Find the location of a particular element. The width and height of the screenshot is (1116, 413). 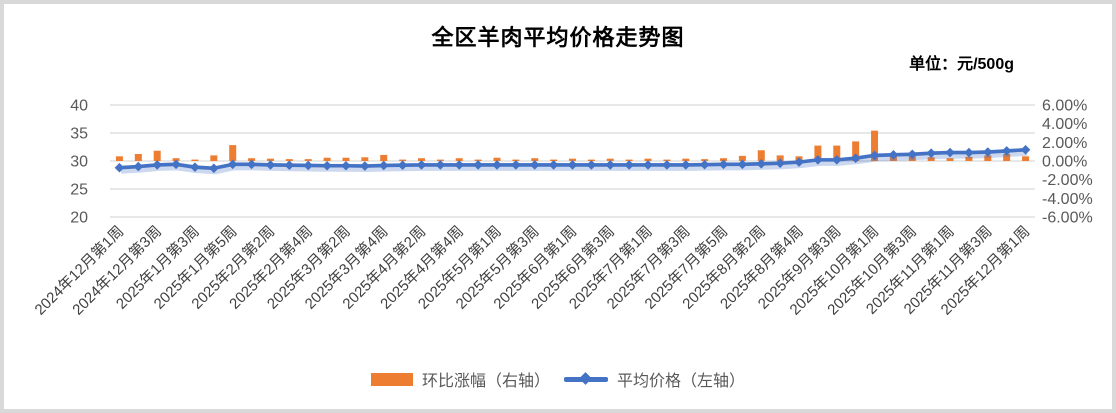

legend-item-change-series: 环比涨幅（右轴） is located at coordinates (460, 379).